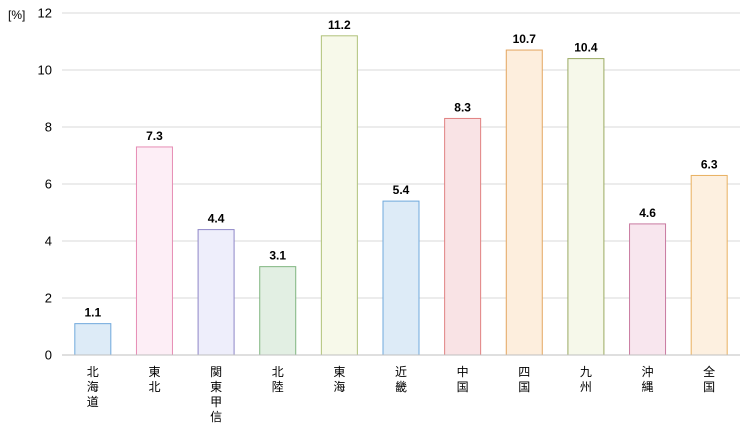 The height and width of the screenshot is (434, 750). Describe the element at coordinates (48, 241) in the screenshot. I see `y-tick-label: 4` at that location.